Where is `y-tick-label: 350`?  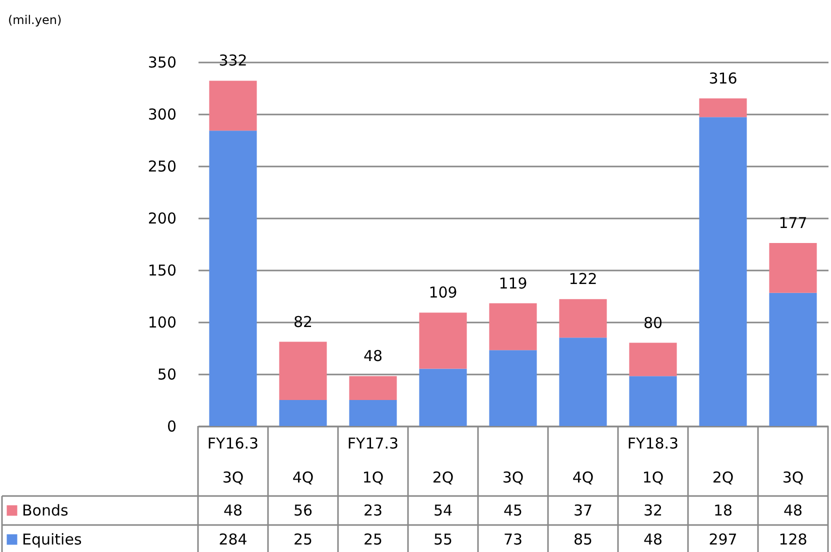
y-tick-label: 350 is located at coordinates (162, 63).